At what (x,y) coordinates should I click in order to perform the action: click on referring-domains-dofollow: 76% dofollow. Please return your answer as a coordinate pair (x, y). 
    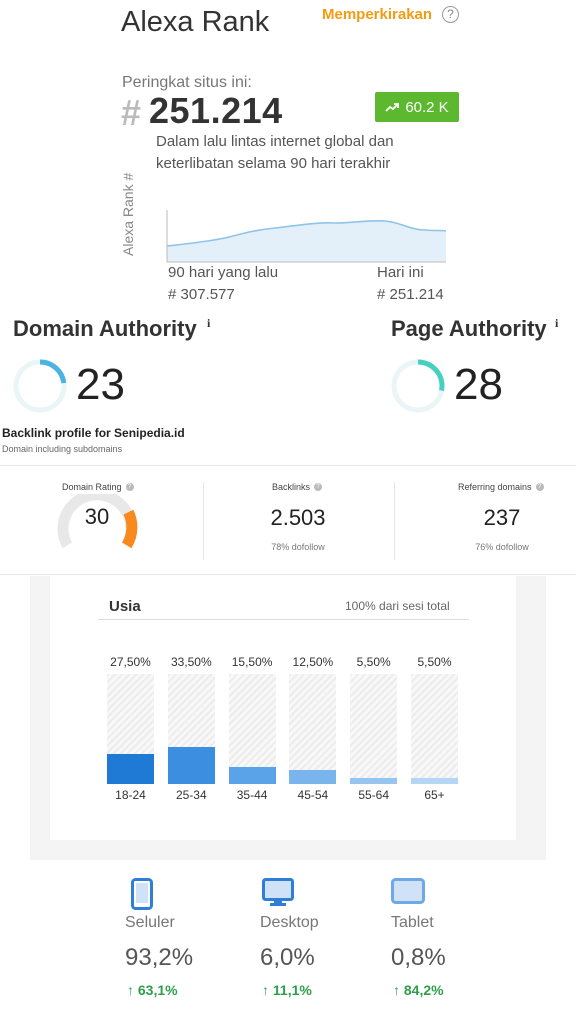
    Looking at the image, I should click on (502, 547).